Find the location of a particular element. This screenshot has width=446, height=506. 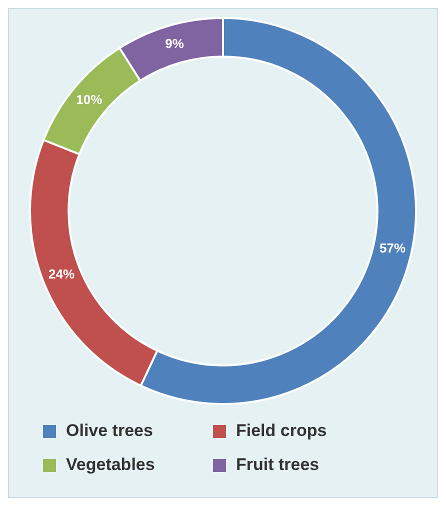

data-label: 57% is located at coordinates (393, 248).